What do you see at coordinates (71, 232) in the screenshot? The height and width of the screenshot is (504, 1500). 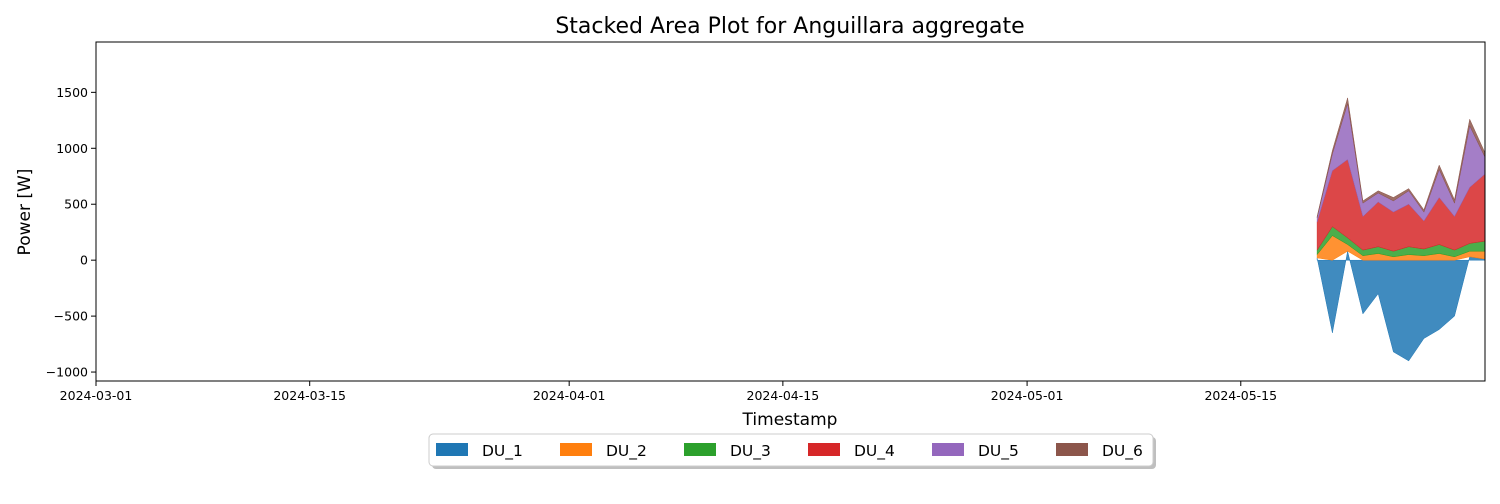 I see `y-axis-ticks: −1000 −500 0 500 1000 1500` at bounding box center [71, 232].